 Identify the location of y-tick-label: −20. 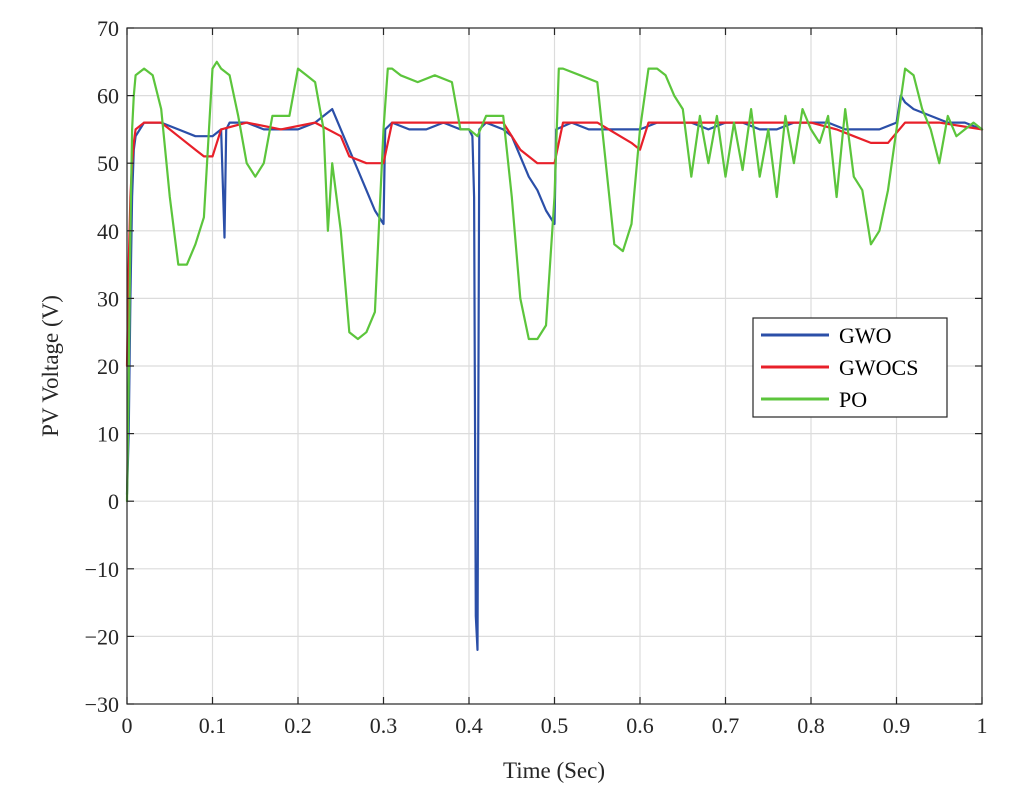
(102, 636).